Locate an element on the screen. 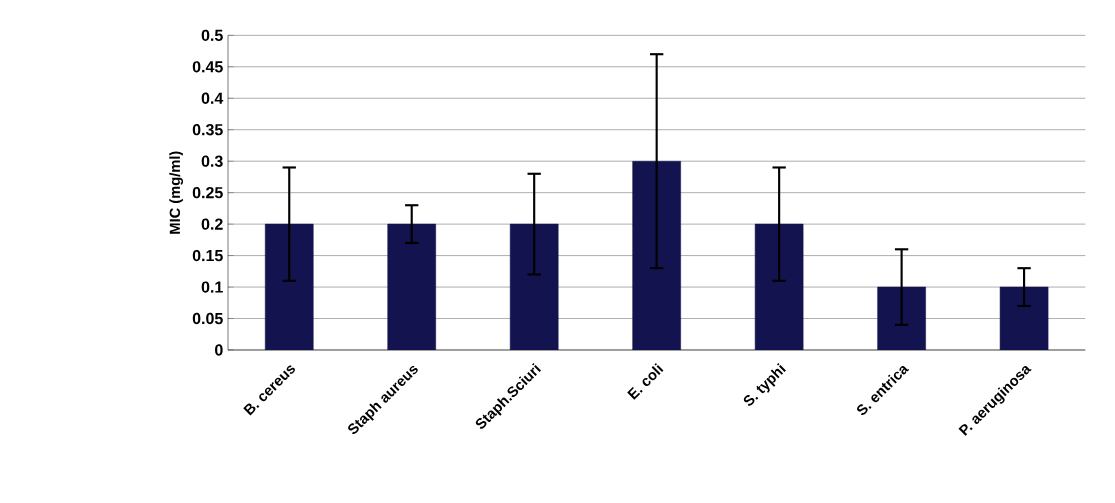 This screenshot has width=1115, height=503. y-tick-label: 0.35 is located at coordinates (207, 130).